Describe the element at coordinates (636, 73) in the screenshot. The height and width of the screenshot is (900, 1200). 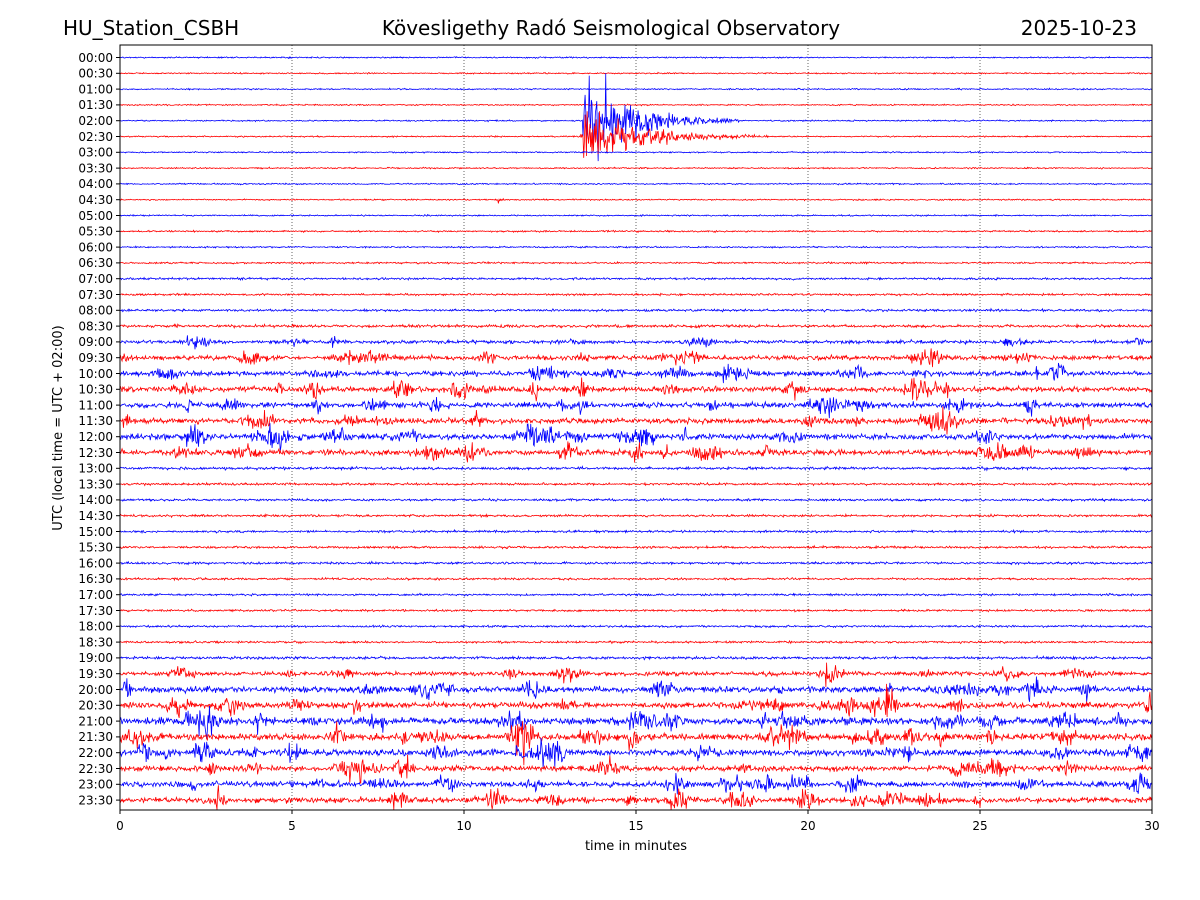
I see `trace-00:30` at that location.